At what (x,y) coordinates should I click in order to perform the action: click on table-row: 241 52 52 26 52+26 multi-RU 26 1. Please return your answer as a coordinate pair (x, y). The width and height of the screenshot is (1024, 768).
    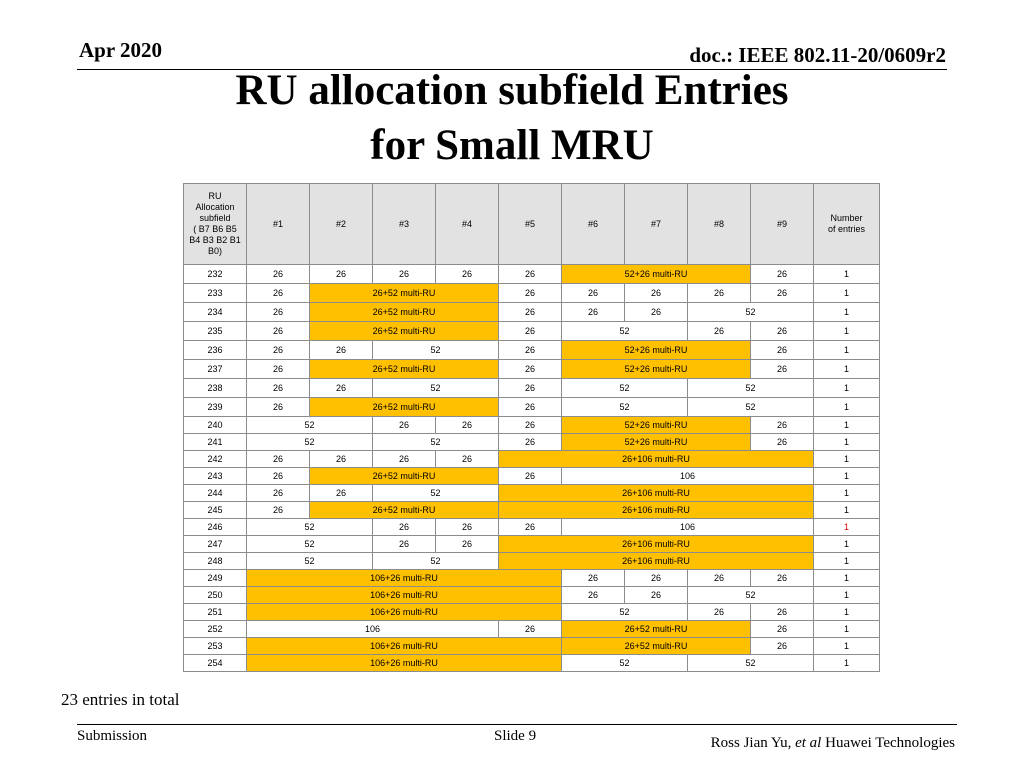
    Looking at the image, I should click on (531, 442).